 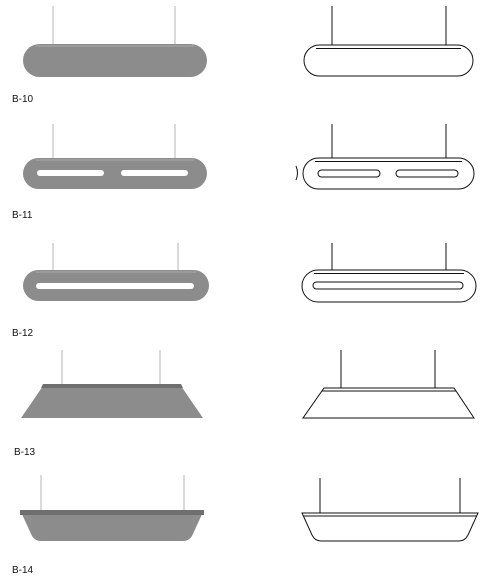 What do you see at coordinates (250, 273) in the screenshot?
I see `panel-b12` at bounding box center [250, 273].